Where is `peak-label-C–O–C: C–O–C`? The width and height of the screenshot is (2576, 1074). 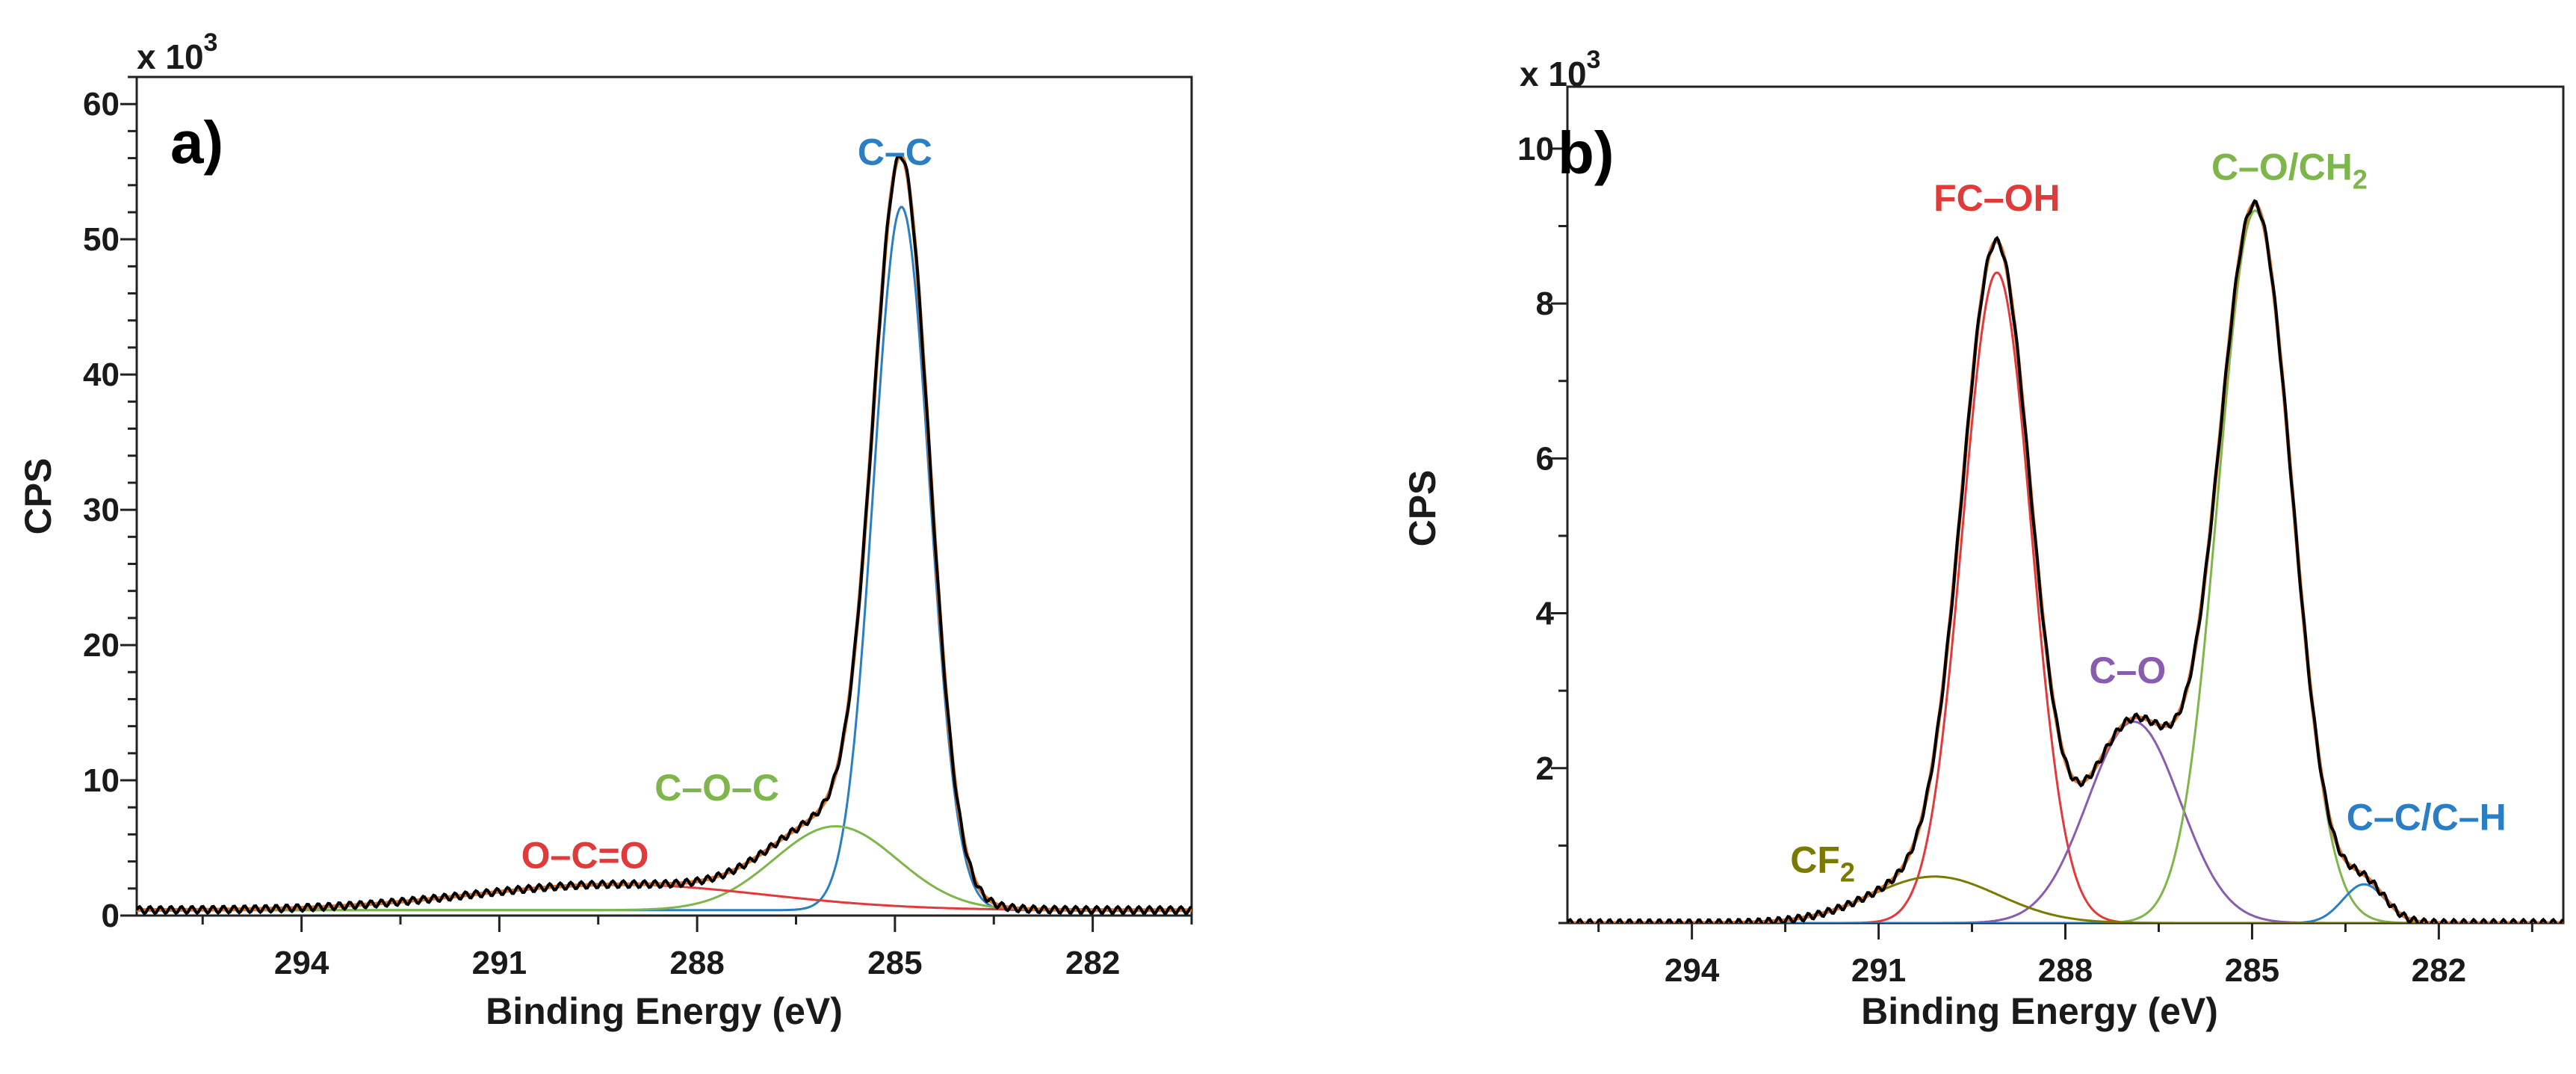 peak-label-C–O–C: C–O–C is located at coordinates (716, 788).